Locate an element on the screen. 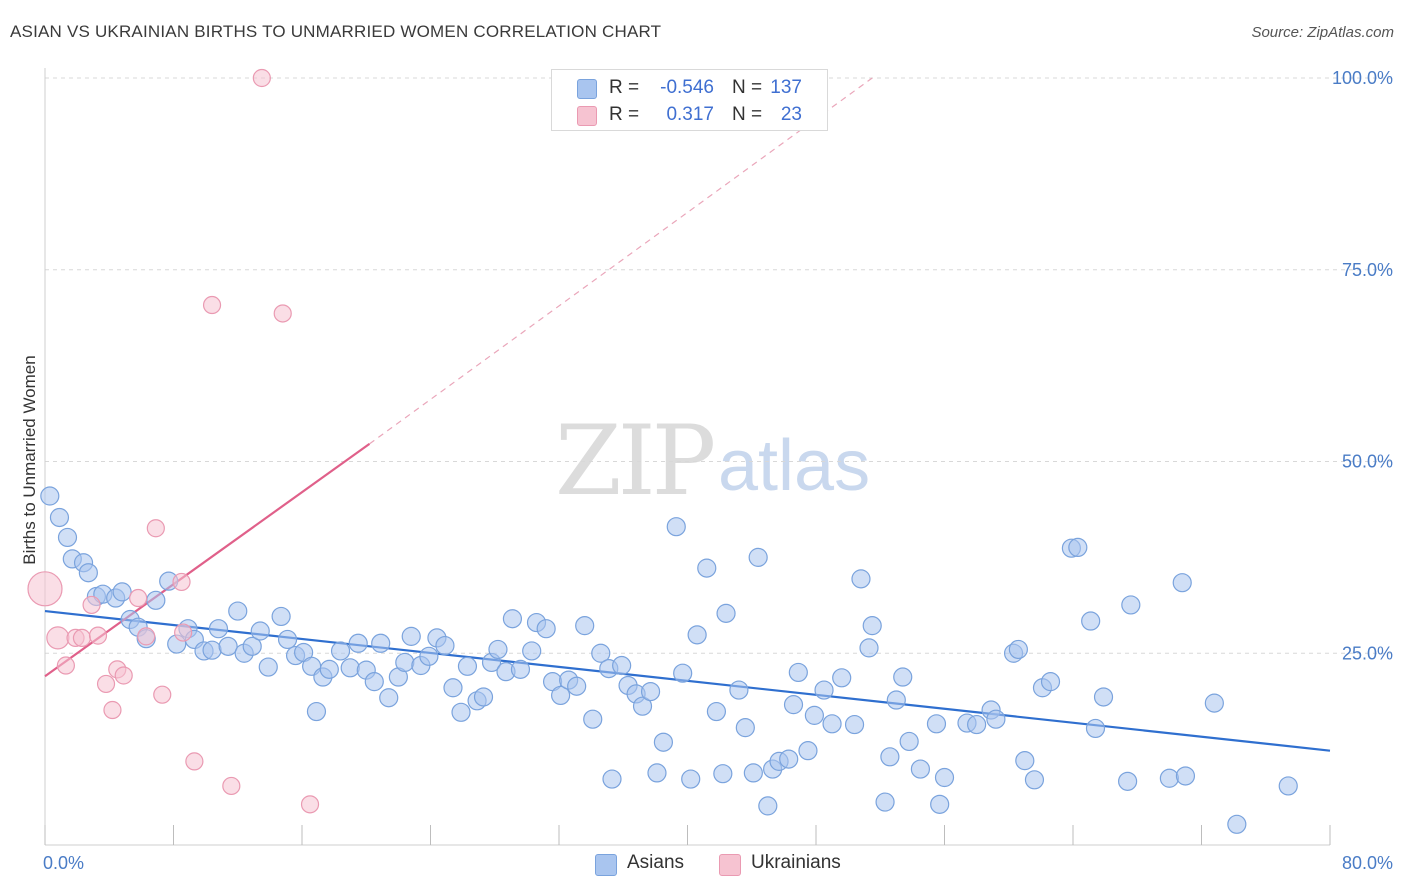 Image resolution: width=1406 pixels, height=892 pixels. x-tick-label-min: 0.0% is located at coordinates (63, 863).